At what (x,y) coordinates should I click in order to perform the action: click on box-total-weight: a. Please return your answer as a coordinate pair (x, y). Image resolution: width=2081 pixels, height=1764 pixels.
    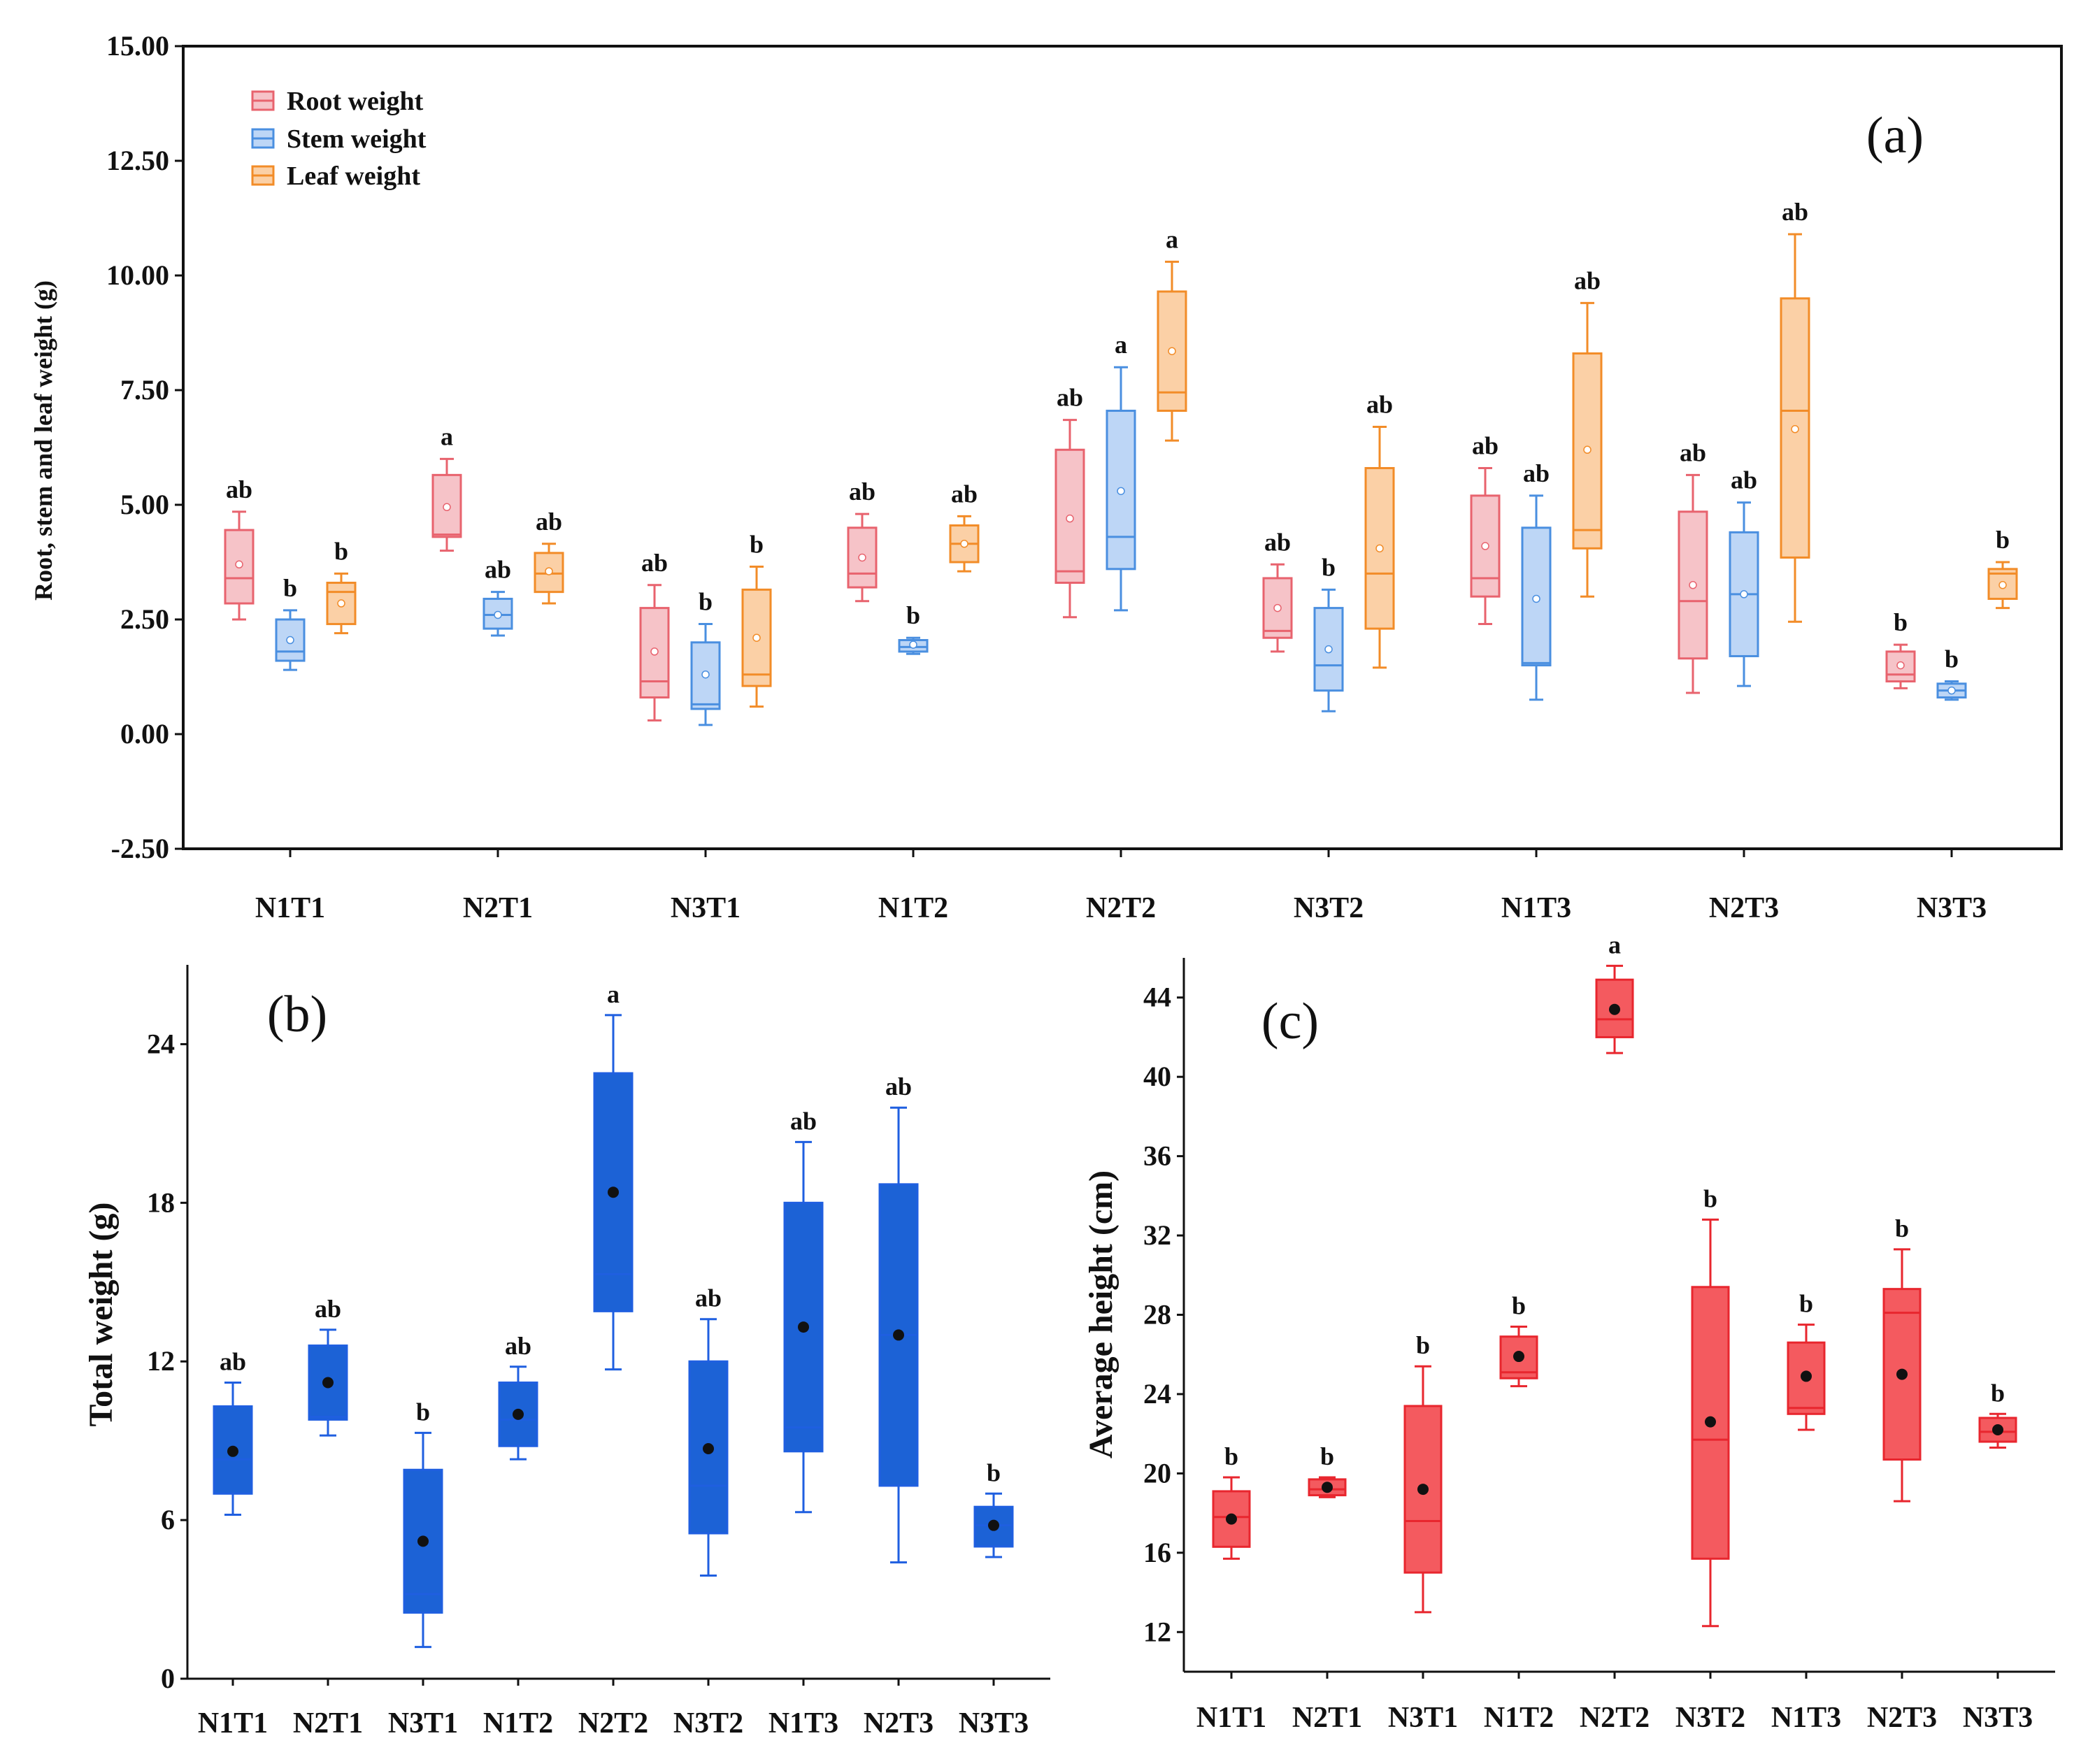
    Looking at the image, I should click on (613, 1176).